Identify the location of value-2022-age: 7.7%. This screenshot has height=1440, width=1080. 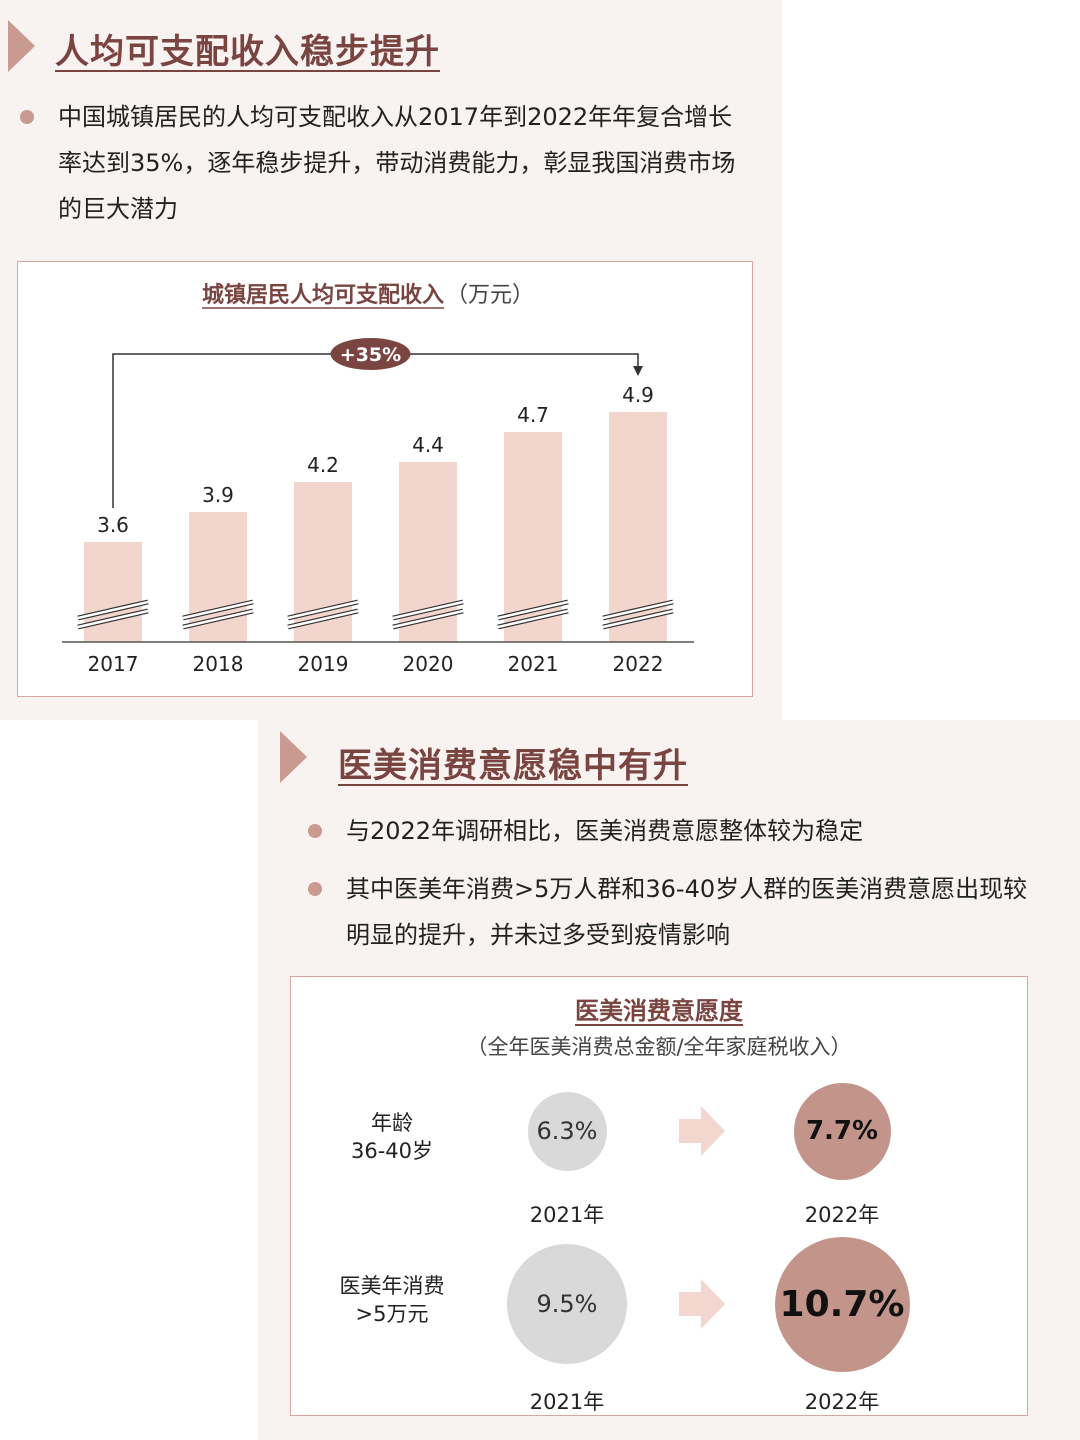
(842, 1131).